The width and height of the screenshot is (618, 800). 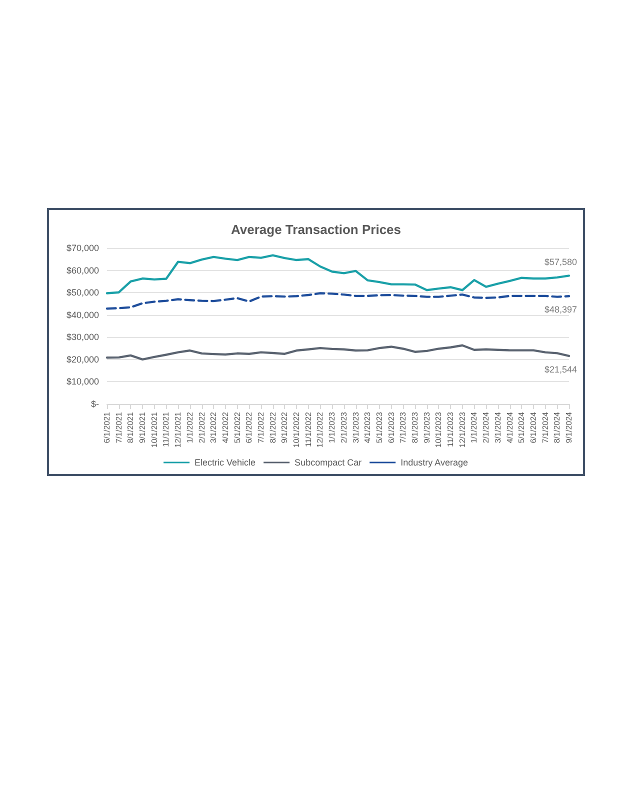 I want to click on line-series, so click(x=338, y=352).